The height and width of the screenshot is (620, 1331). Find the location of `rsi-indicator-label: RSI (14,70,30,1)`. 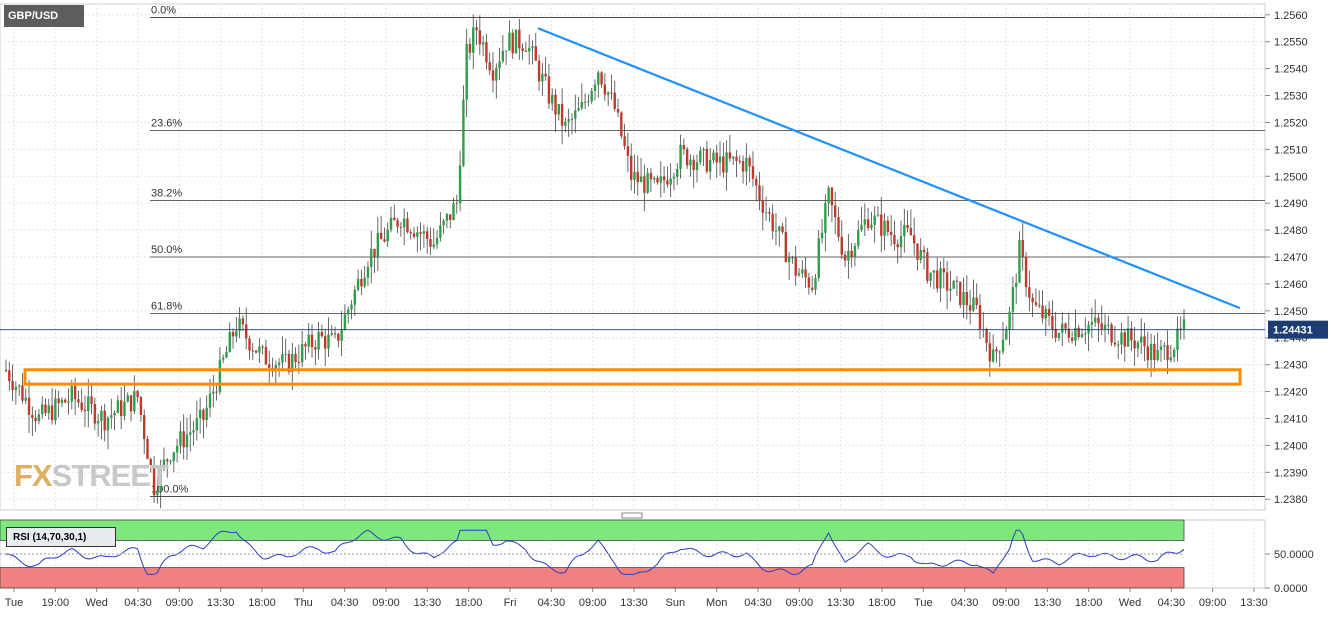

rsi-indicator-label: RSI (14,70,30,1) is located at coordinates (61, 537).